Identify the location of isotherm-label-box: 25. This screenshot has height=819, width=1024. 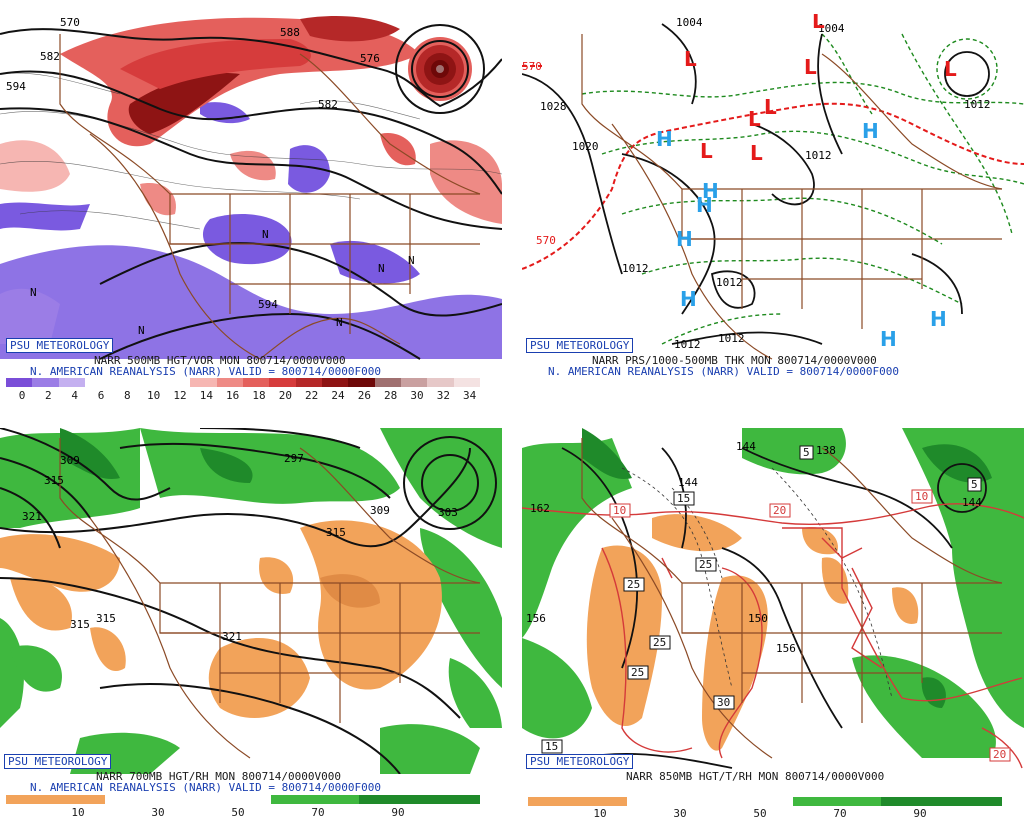
(634, 584).